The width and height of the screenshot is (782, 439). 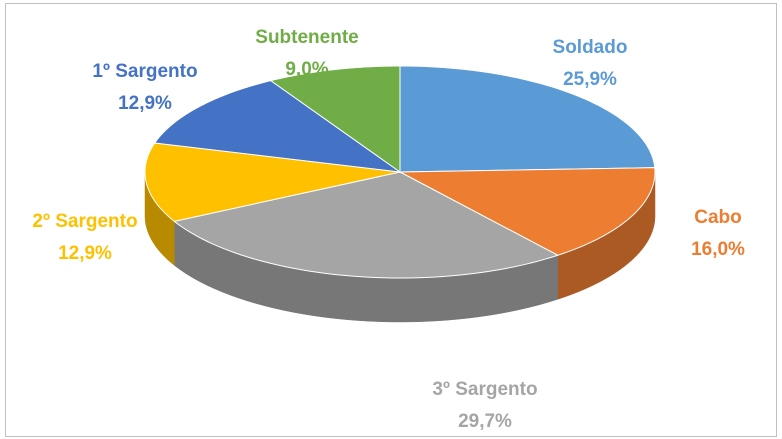 I want to click on slice-label: Cabo, so click(x=718, y=217).